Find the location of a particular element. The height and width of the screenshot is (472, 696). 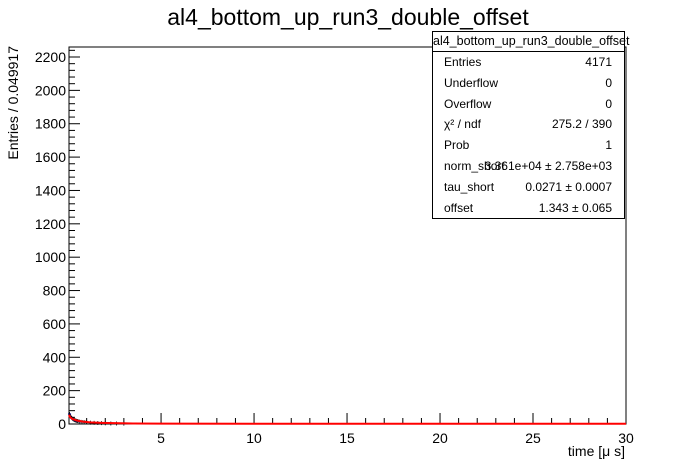

y-tick-label: 1800 is located at coordinates (50, 124).